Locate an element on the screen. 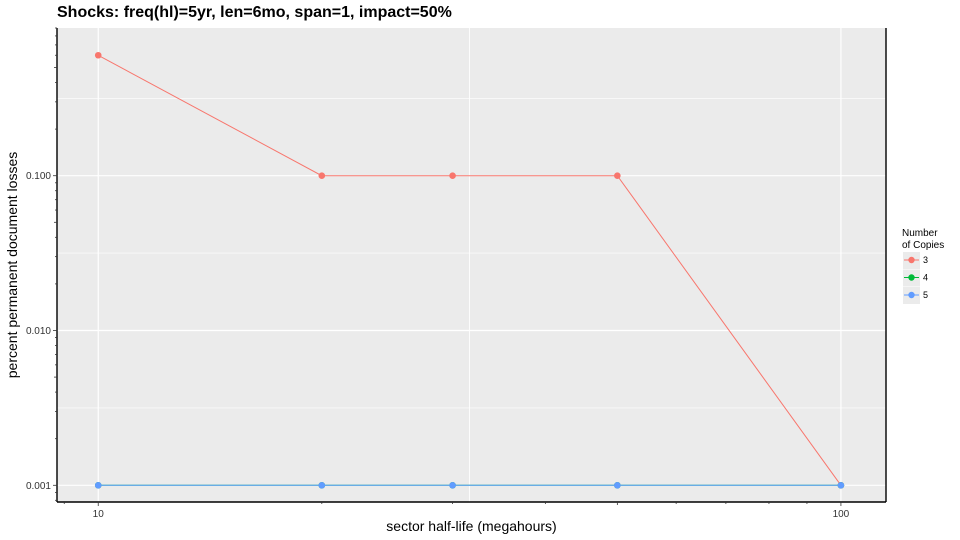 This screenshot has height=540, width=960. legend-label: 4 is located at coordinates (925, 278).